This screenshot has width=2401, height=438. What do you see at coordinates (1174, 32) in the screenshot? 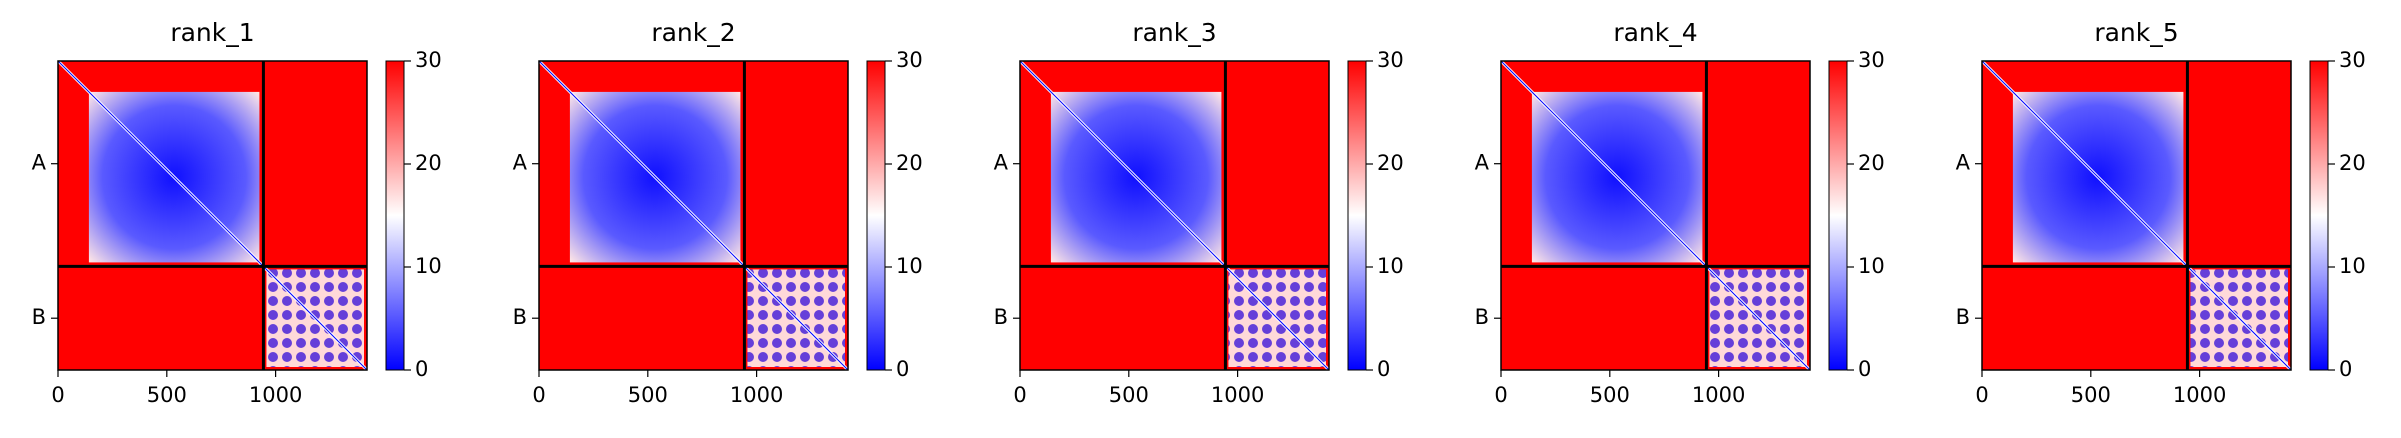
I see `chart-title: rank_3` at bounding box center [1174, 32].